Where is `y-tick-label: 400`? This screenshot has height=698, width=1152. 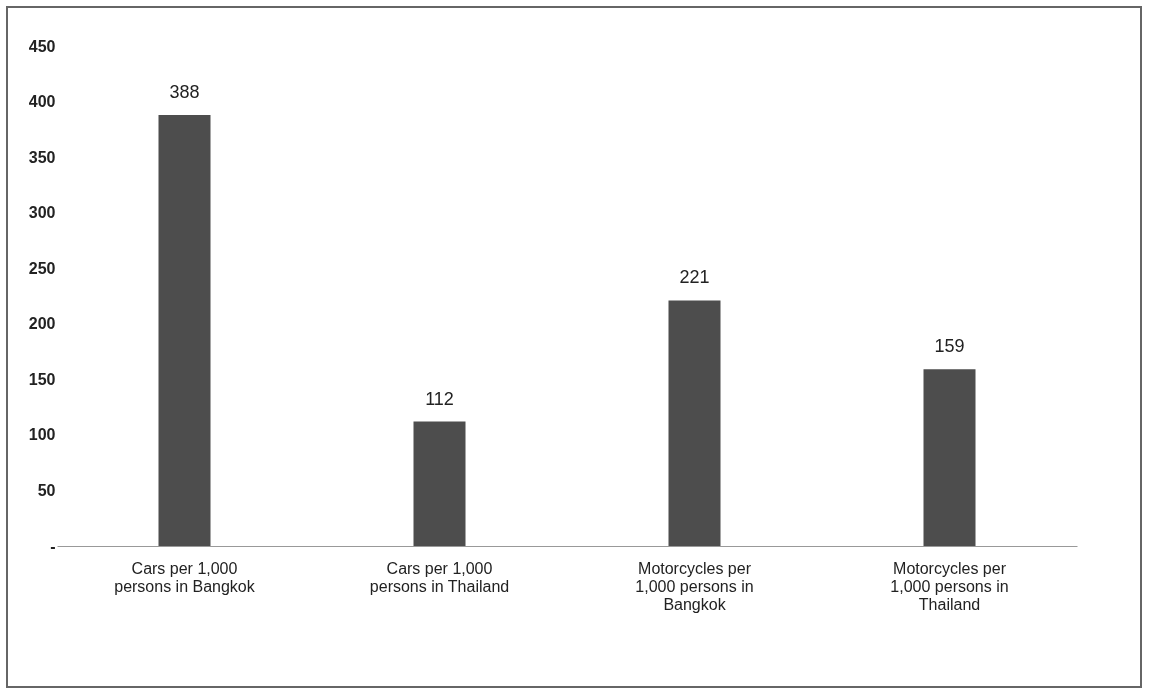
y-tick-label: 400 is located at coordinates (42, 102).